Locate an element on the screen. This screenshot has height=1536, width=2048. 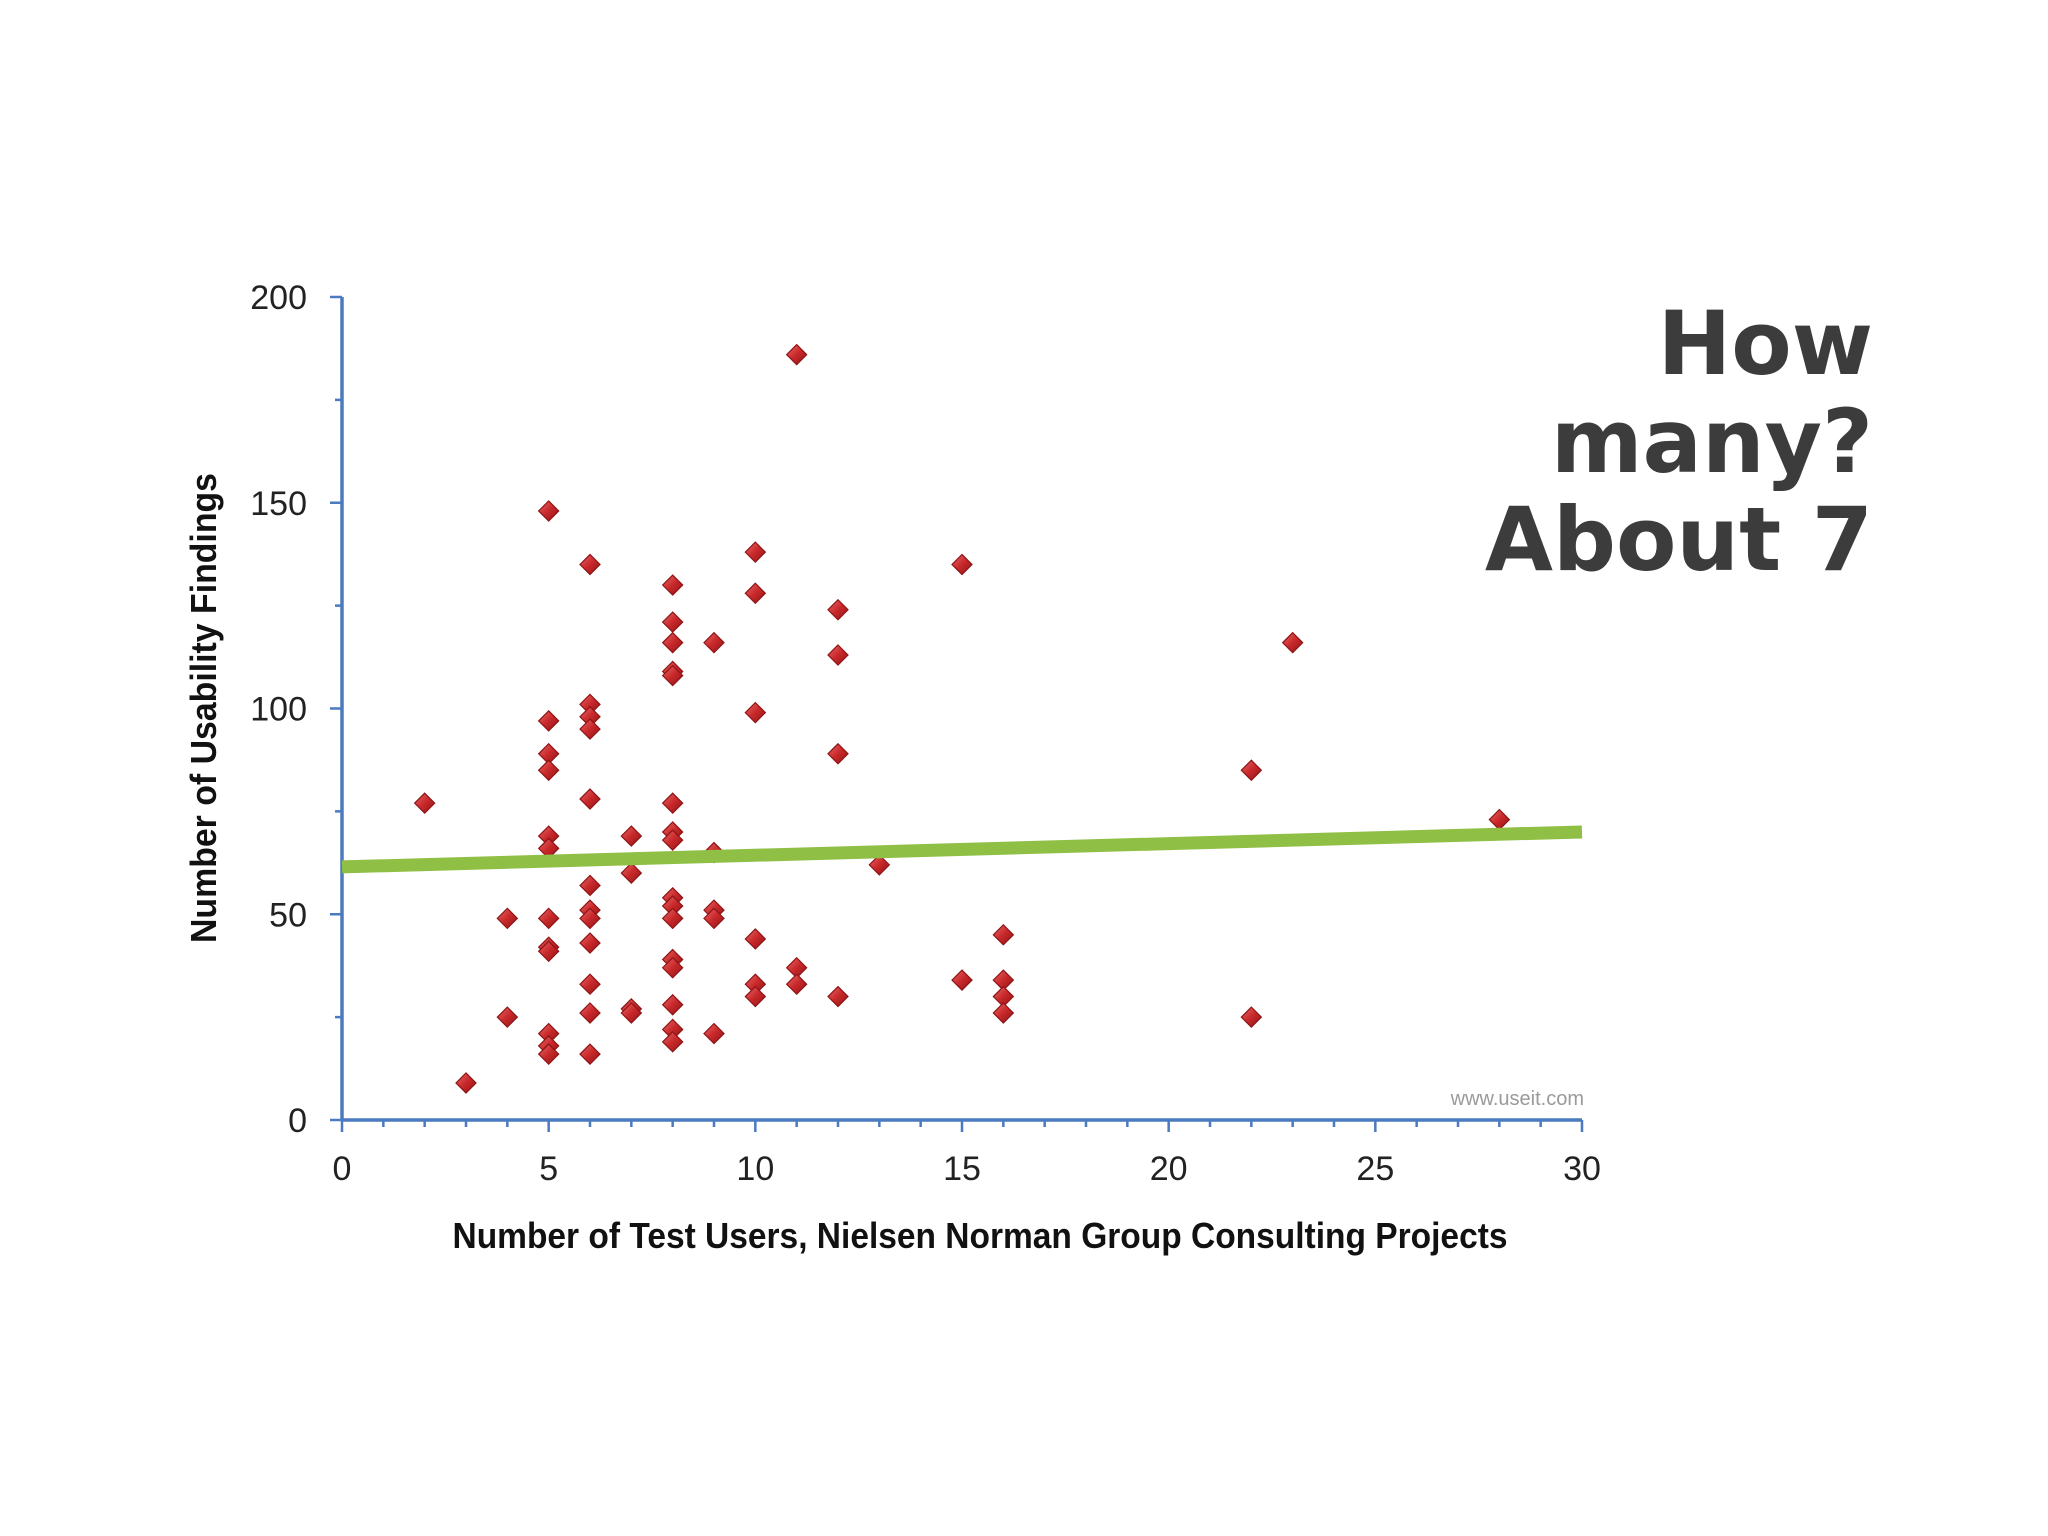
callout-line-3: About 7 is located at coordinates (1678, 539).